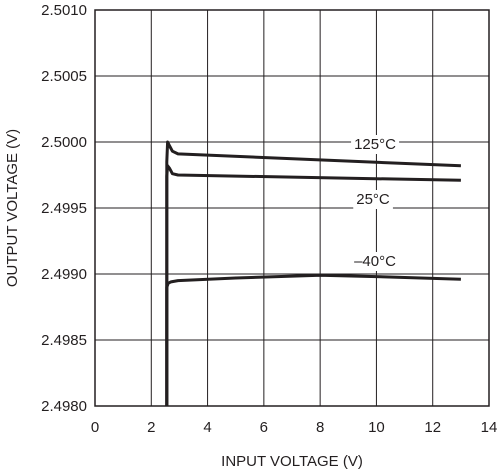 This screenshot has height=473, width=501. I want to click on y-tick-label: 2.4995, so click(64, 208).